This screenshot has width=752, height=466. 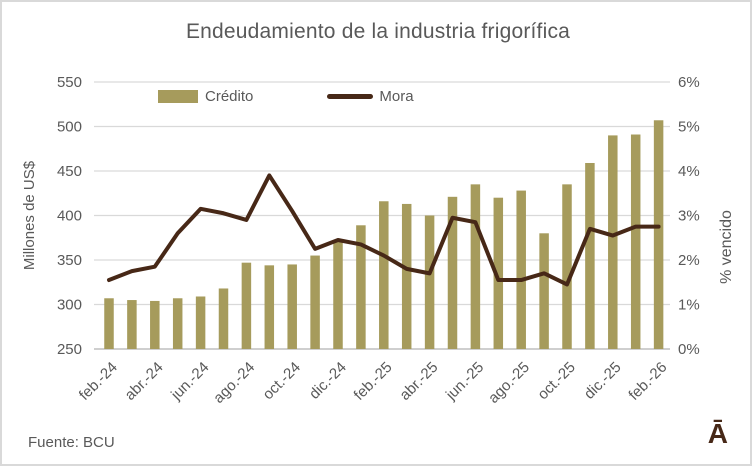 I want to click on right-axis-tick: 4%, so click(x=689, y=171).